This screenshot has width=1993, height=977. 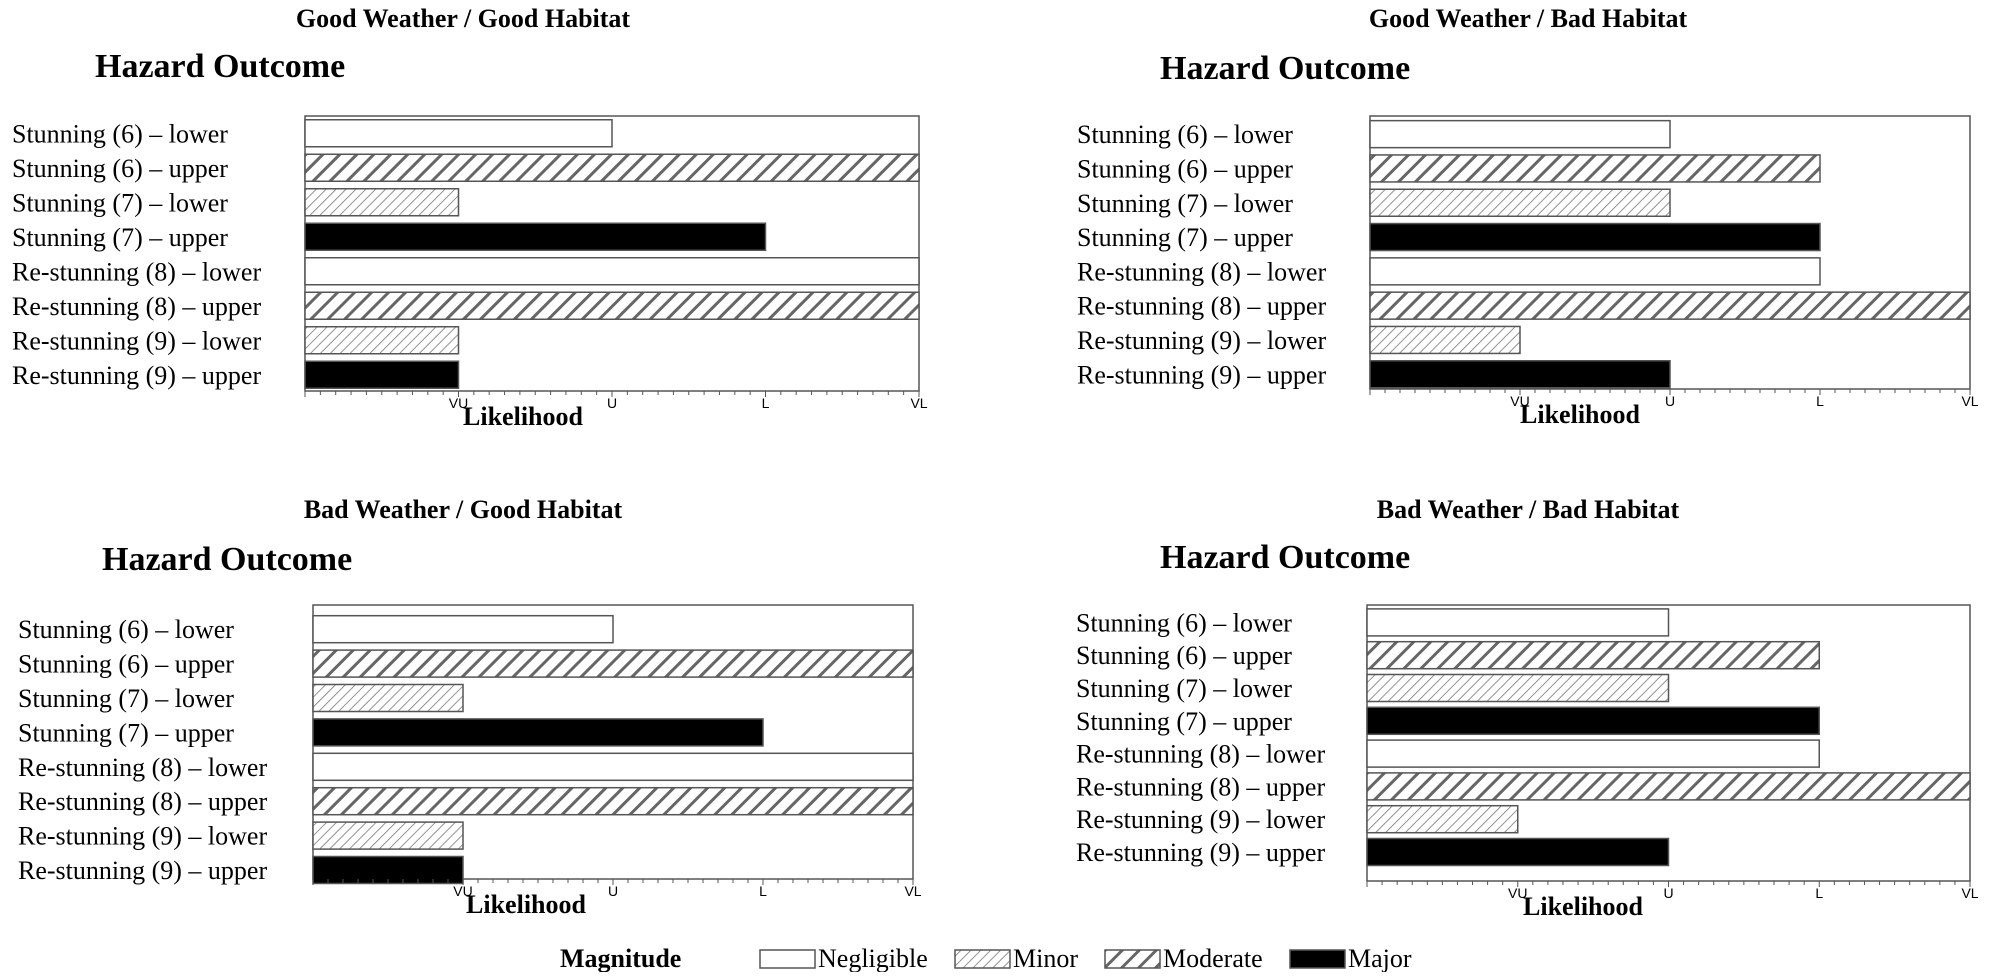 I want to click on legend-label-minor: Minor, so click(x=1045, y=958).